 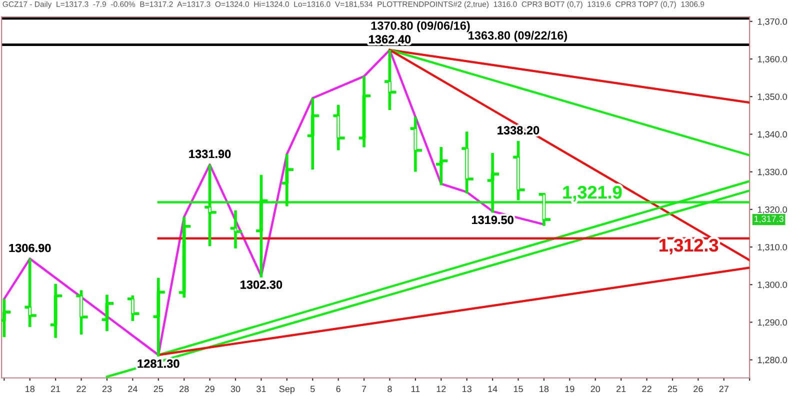 What do you see at coordinates (773, 210) in the screenshot?
I see `y-tick-label: 1,320.0` at bounding box center [773, 210].